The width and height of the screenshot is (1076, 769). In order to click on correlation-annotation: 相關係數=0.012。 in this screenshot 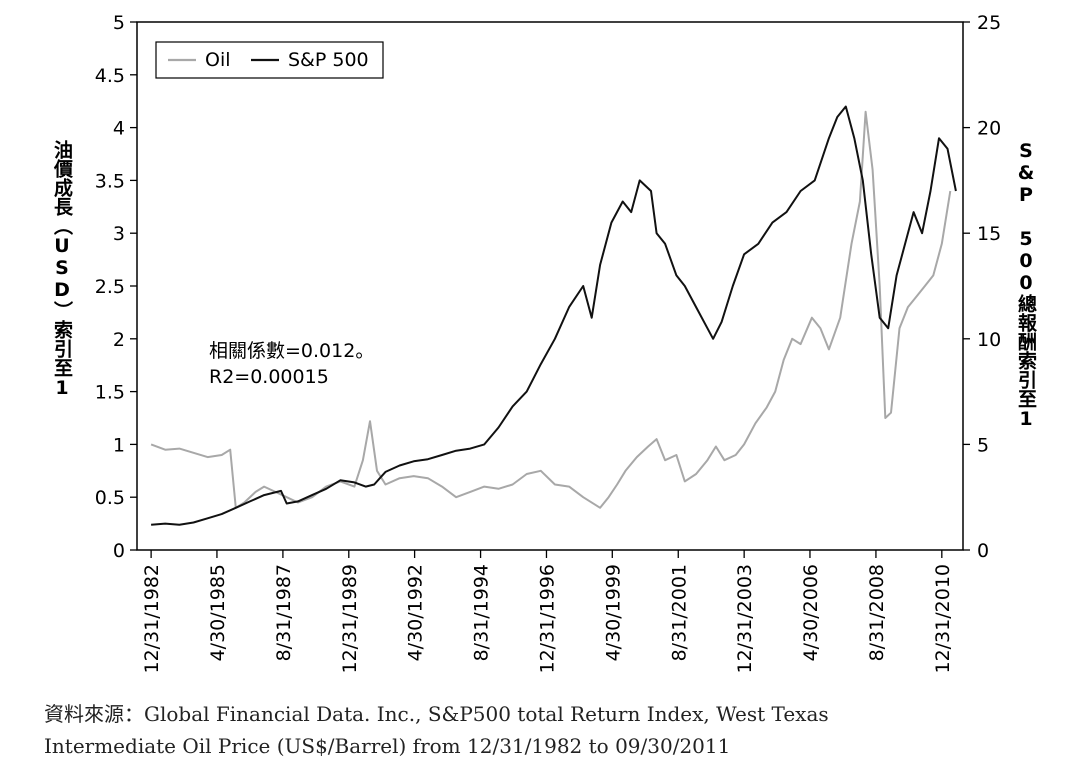, I will do `click(291, 351)`.